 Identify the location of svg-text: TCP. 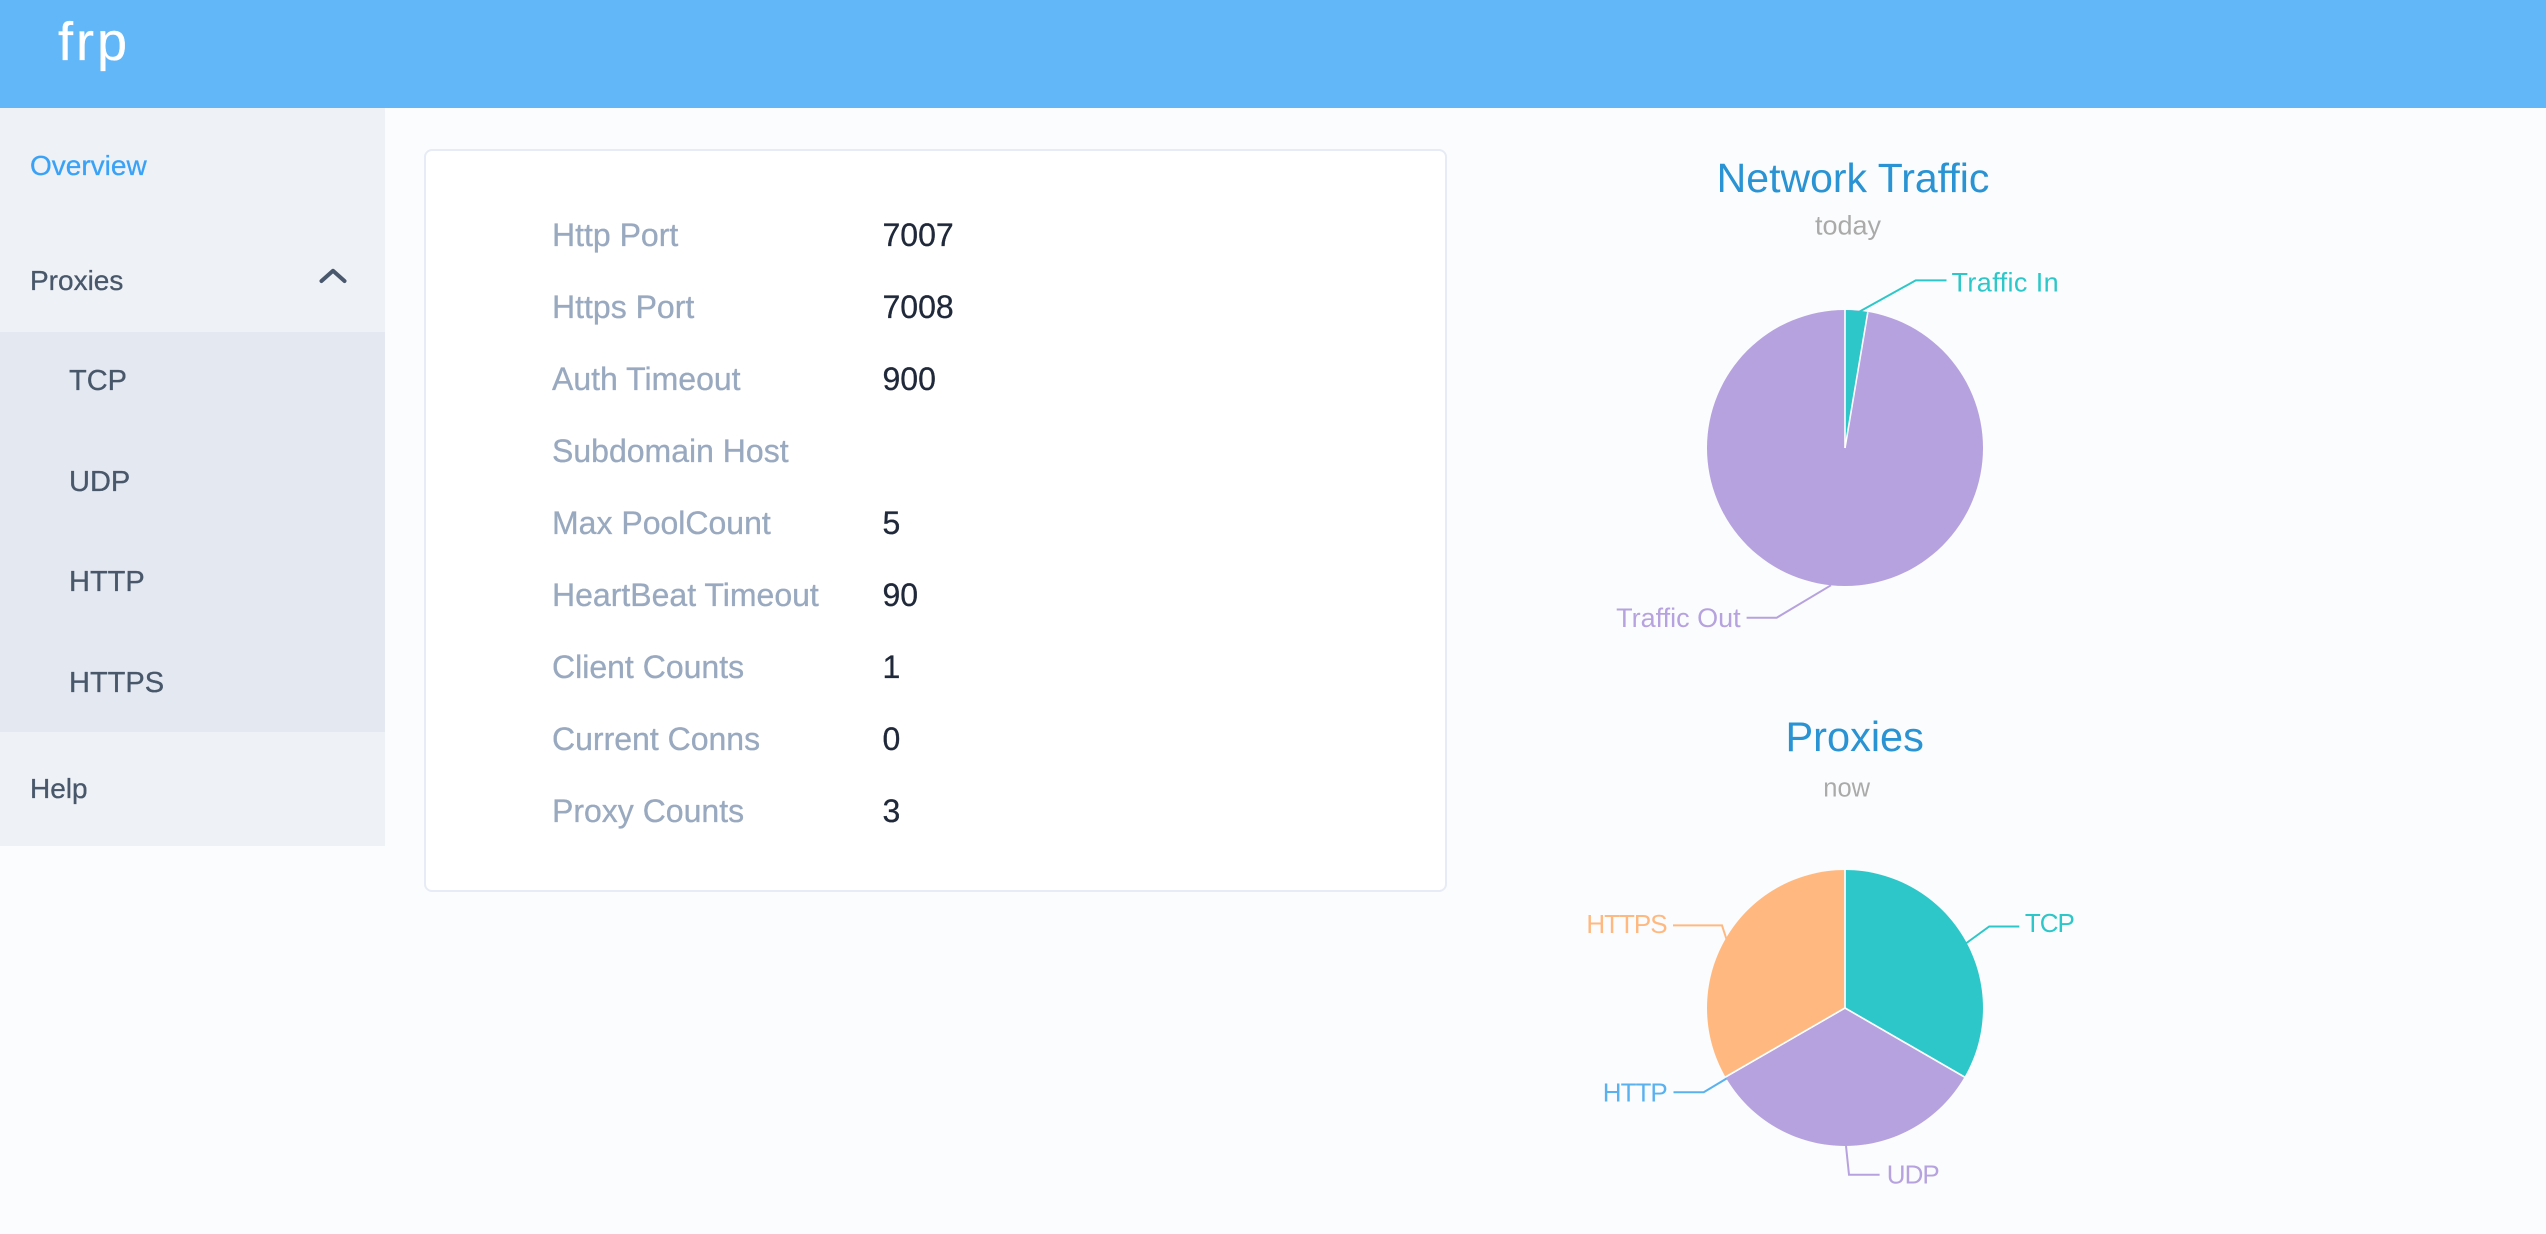
(2049, 923).